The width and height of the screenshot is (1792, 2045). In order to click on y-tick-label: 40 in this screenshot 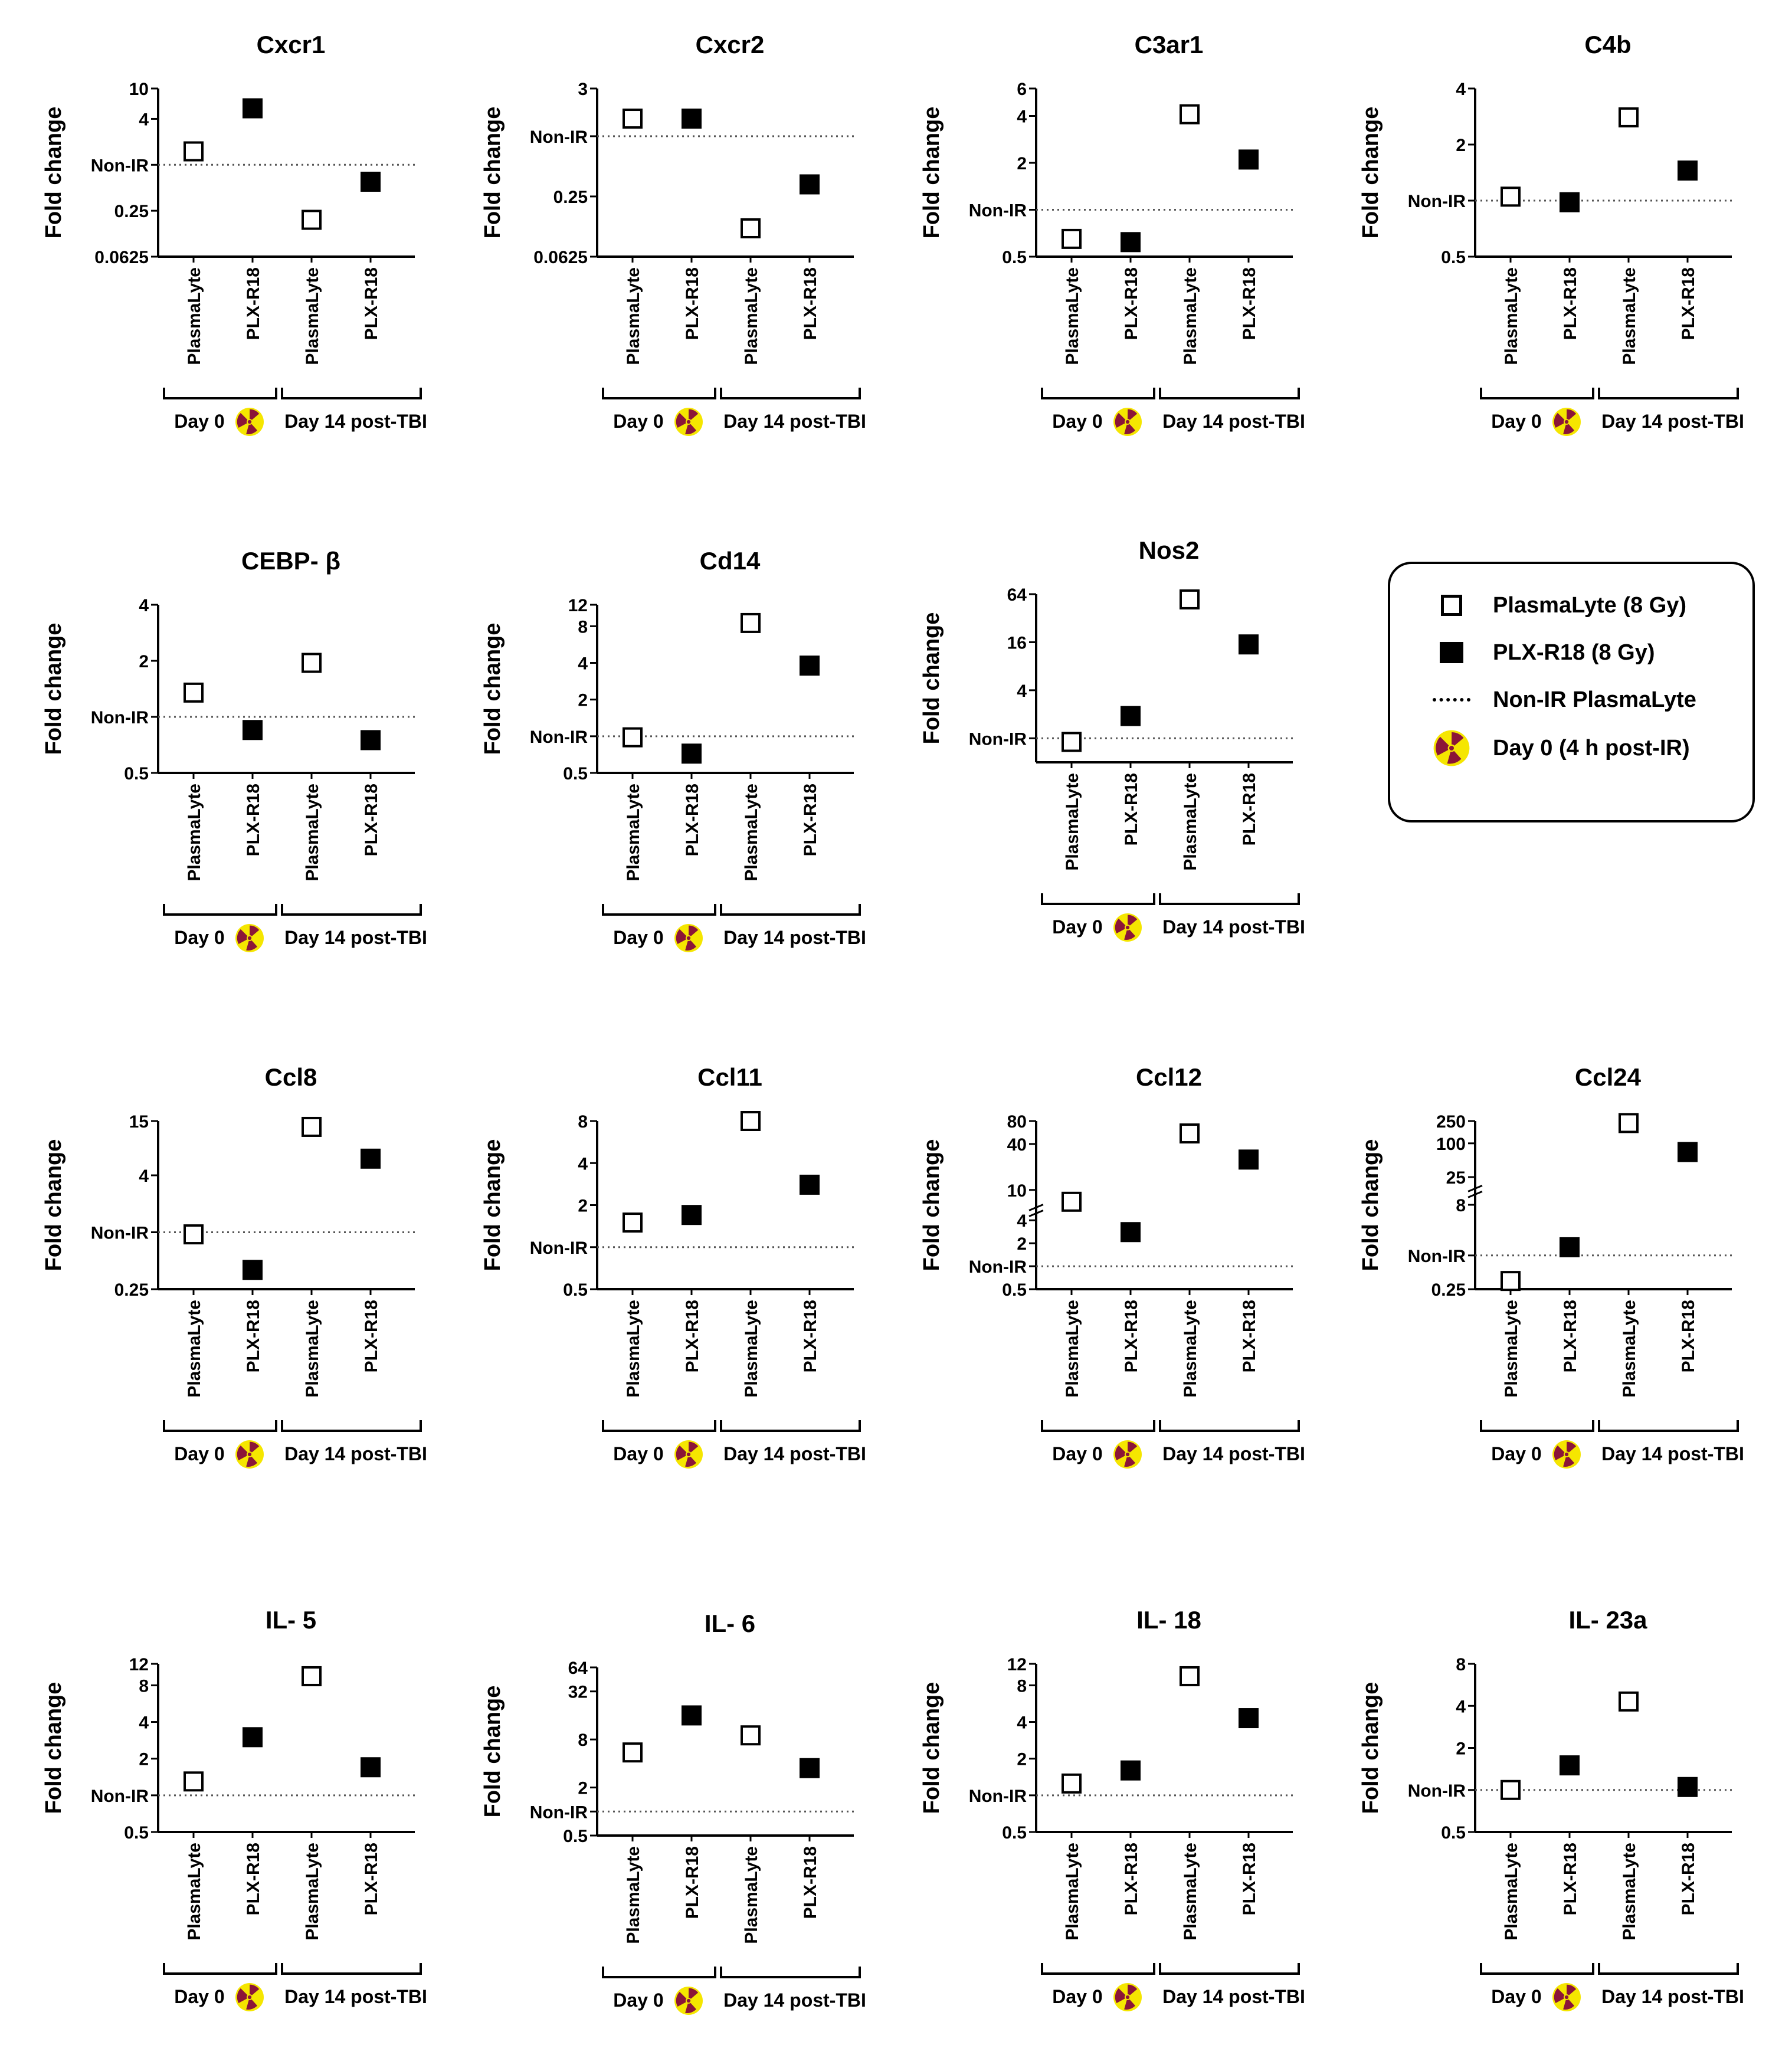, I will do `click(1017, 1145)`.